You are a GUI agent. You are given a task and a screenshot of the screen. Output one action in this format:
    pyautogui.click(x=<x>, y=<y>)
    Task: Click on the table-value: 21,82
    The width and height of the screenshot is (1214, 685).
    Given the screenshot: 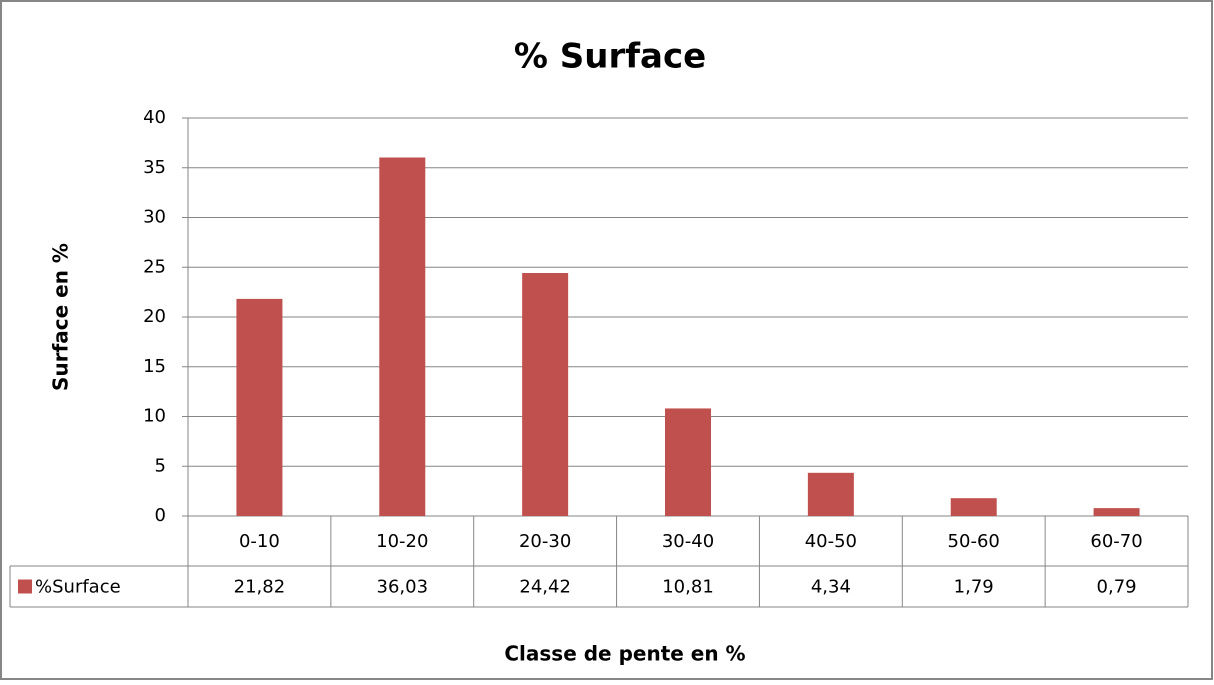 What is the action you would take?
    pyautogui.click(x=260, y=587)
    